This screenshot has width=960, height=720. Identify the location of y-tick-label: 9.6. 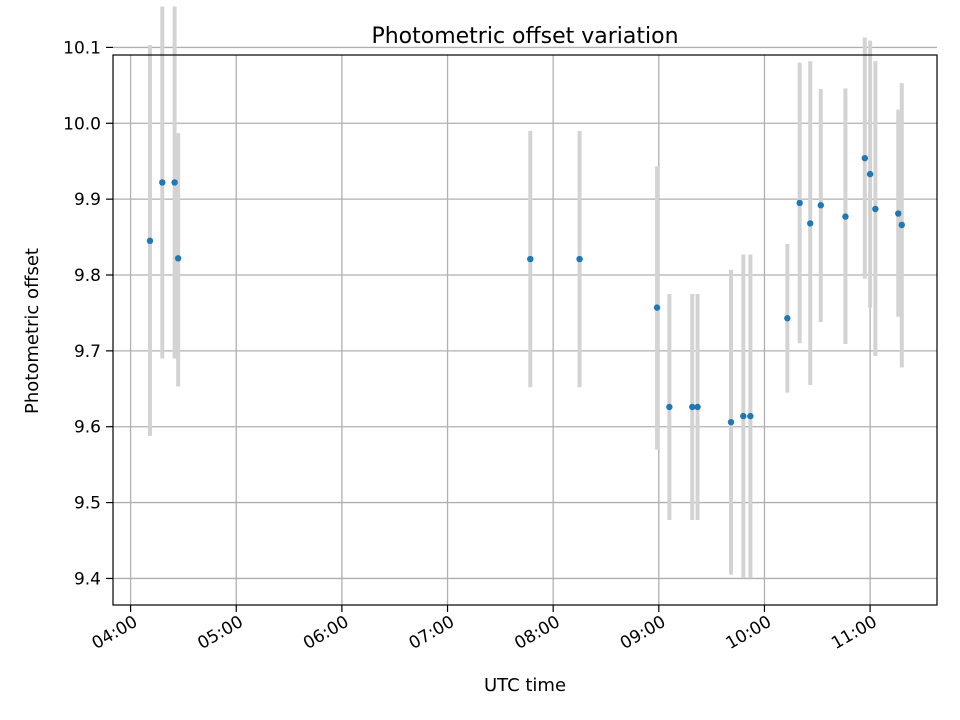
(87, 428).